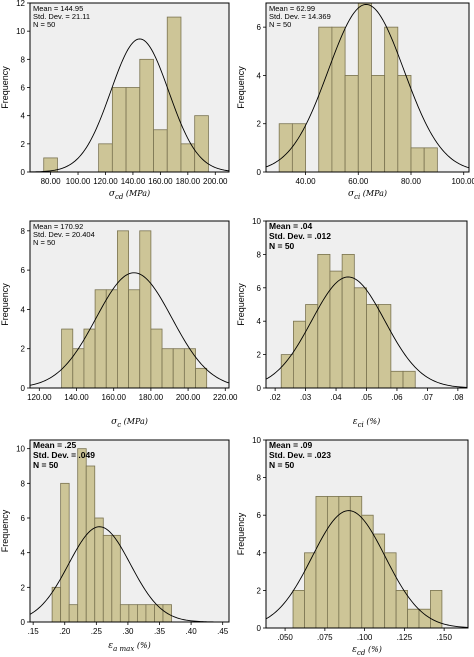  What do you see at coordinates (306, 181) in the screenshot?
I see `x-tick-label: 40.00` at bounding box center [306, 181].